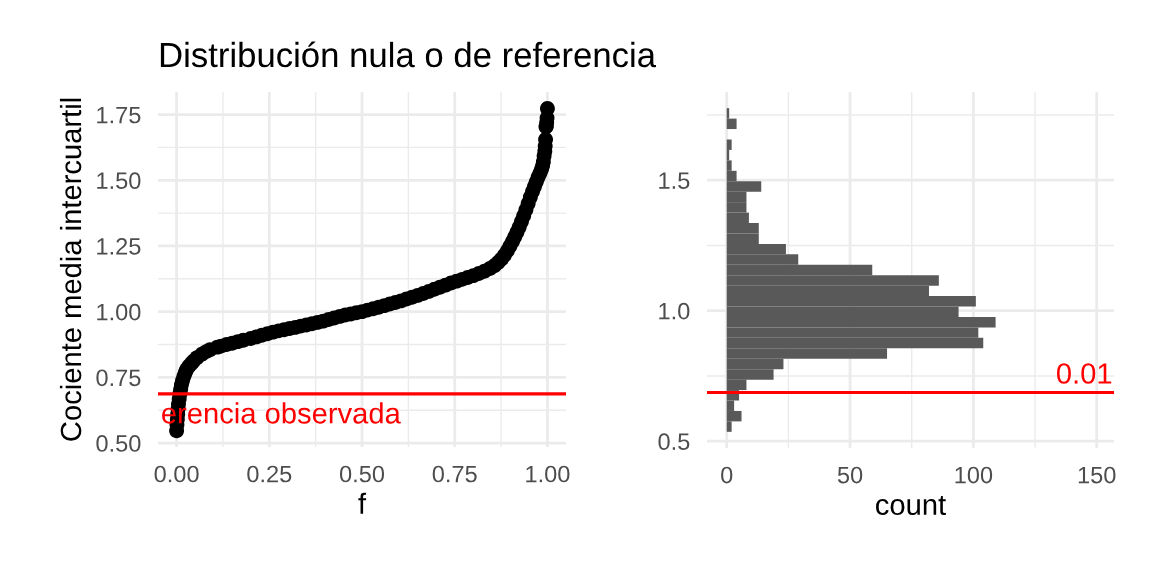  I want to click on y-axis-title: Cociente media intercuartil, so click(70, 269).